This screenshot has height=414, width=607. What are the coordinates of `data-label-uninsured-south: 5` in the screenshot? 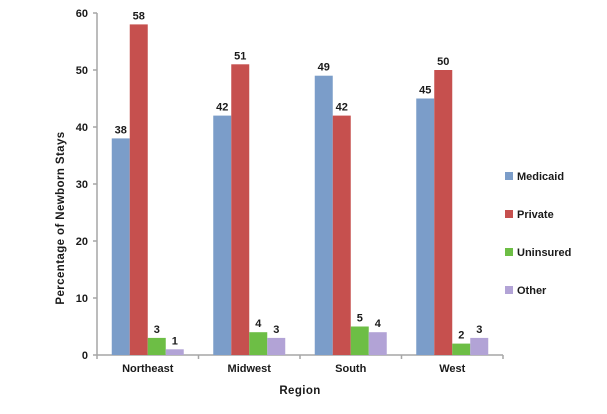 It's located at (360, 319).